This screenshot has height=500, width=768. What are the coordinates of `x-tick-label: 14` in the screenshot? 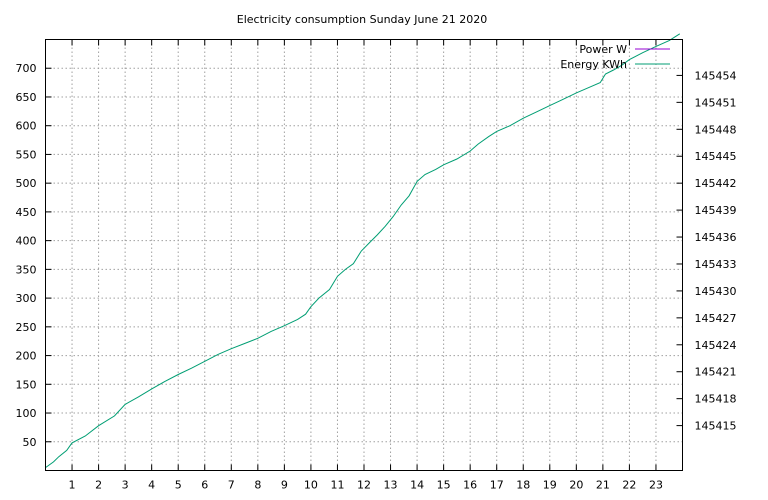 It's located at (417, 485).